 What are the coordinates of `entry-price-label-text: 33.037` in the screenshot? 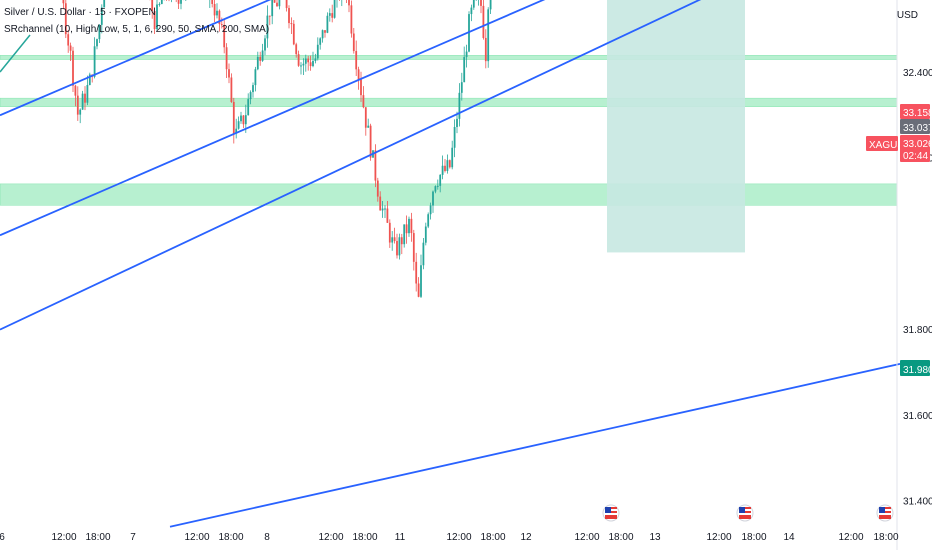 It's located at (917, 128).